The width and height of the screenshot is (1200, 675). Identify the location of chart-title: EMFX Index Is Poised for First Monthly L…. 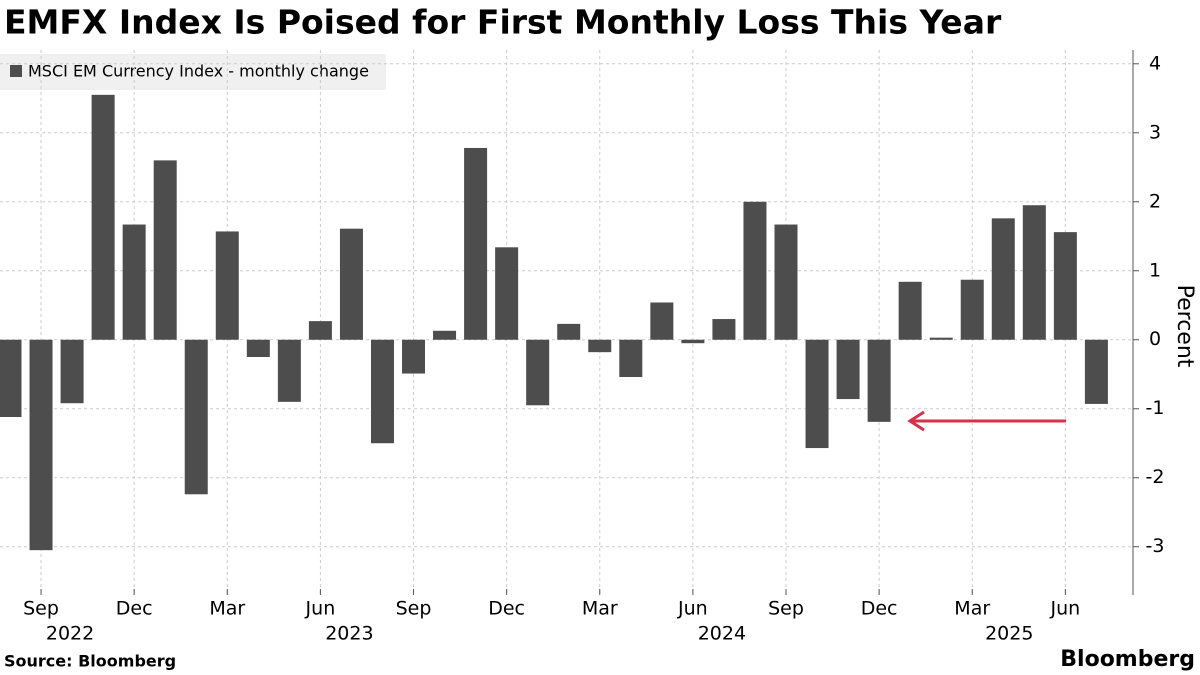
(503, 22).